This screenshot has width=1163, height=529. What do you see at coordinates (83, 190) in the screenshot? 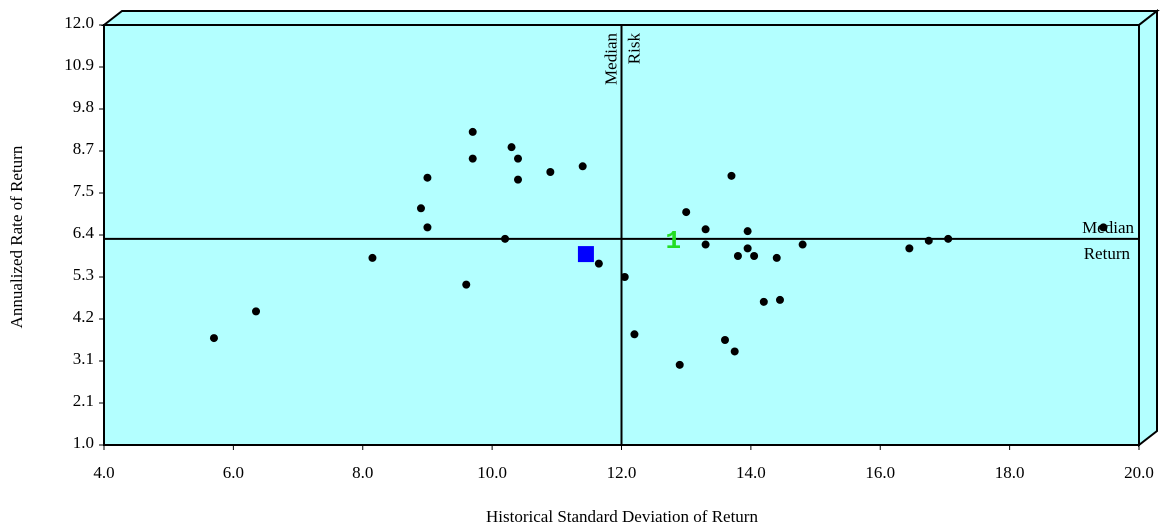
I see `y-tick-label: 7.5` at bounding box center [83, 190].